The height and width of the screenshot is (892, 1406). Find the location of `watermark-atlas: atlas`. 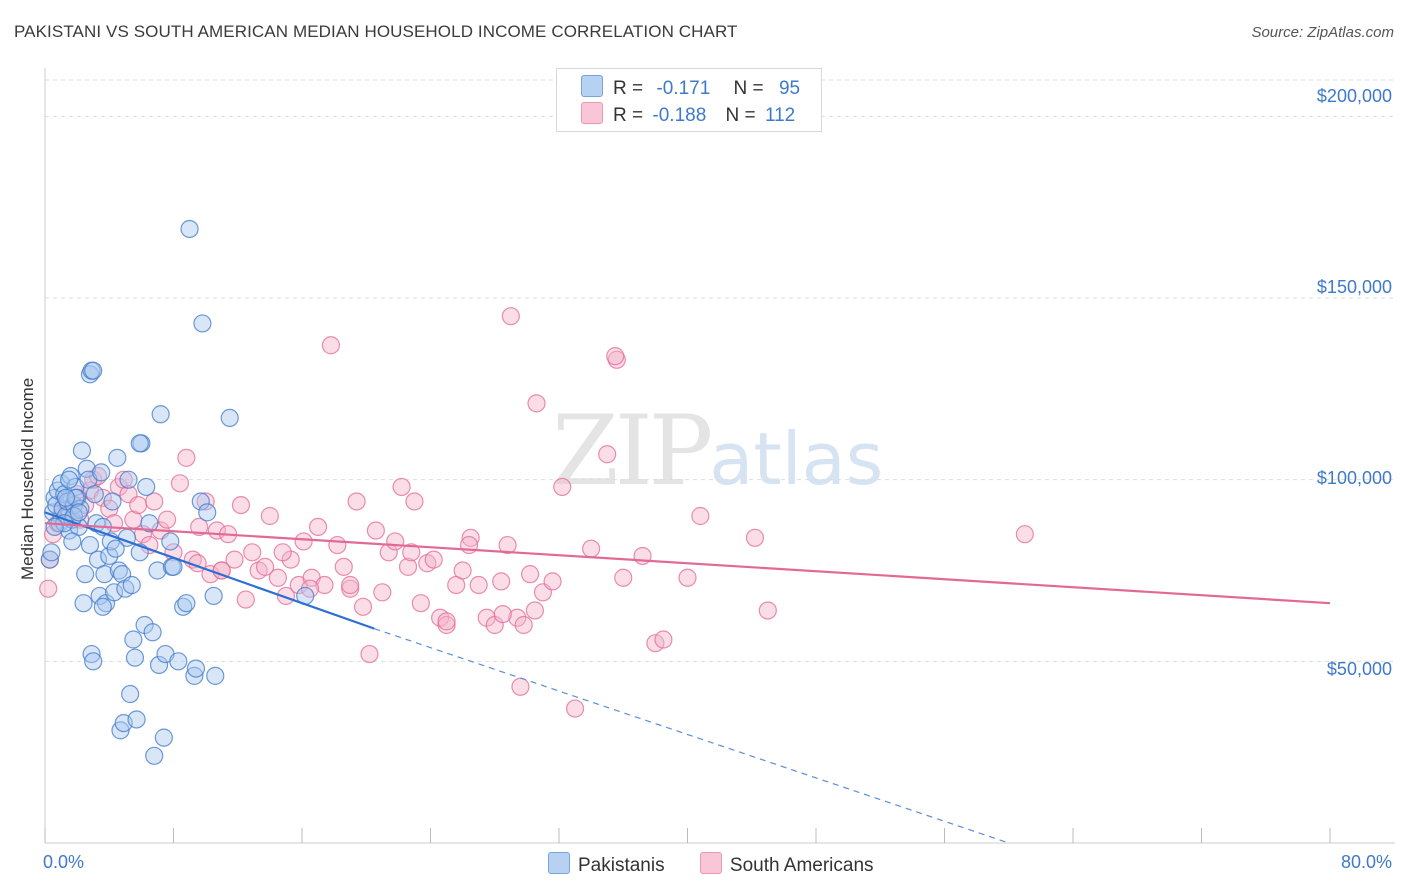

watermark-atlas: atlas is located at coordinates (796, 459).